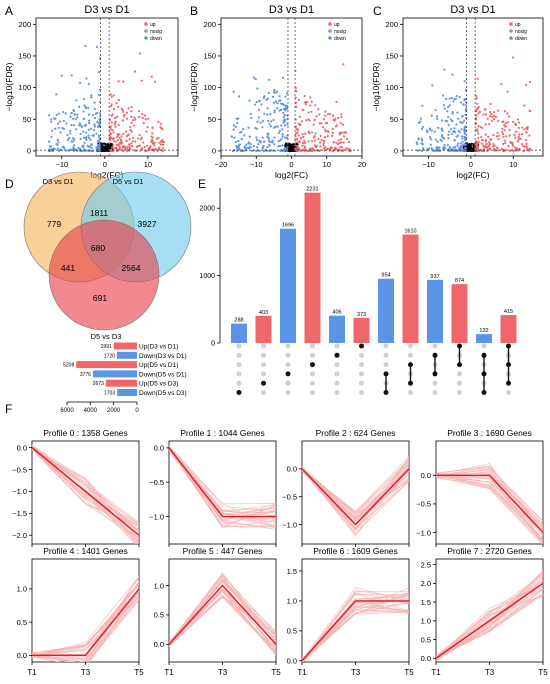 This screenshot has height=684, width=550. I want to click on set-name-label: Up(D5 vs D3), so click(158, 384).